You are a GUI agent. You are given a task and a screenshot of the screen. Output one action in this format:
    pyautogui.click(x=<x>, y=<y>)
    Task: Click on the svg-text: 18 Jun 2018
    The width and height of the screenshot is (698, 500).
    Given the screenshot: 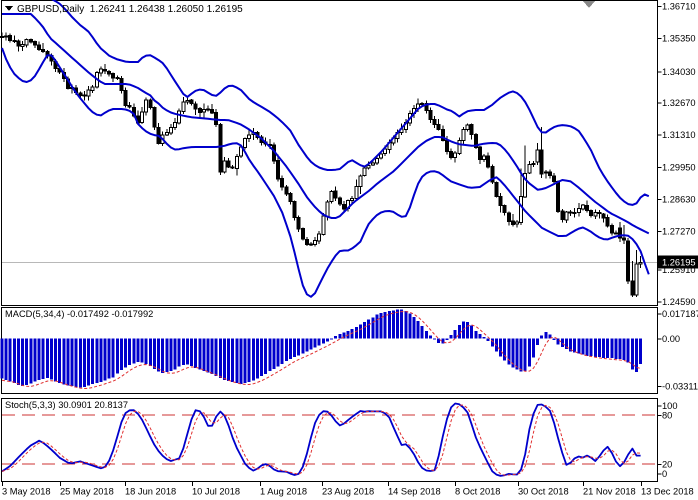 What is the action you would take?
    pyautogui.click(x=150, y=492)
    